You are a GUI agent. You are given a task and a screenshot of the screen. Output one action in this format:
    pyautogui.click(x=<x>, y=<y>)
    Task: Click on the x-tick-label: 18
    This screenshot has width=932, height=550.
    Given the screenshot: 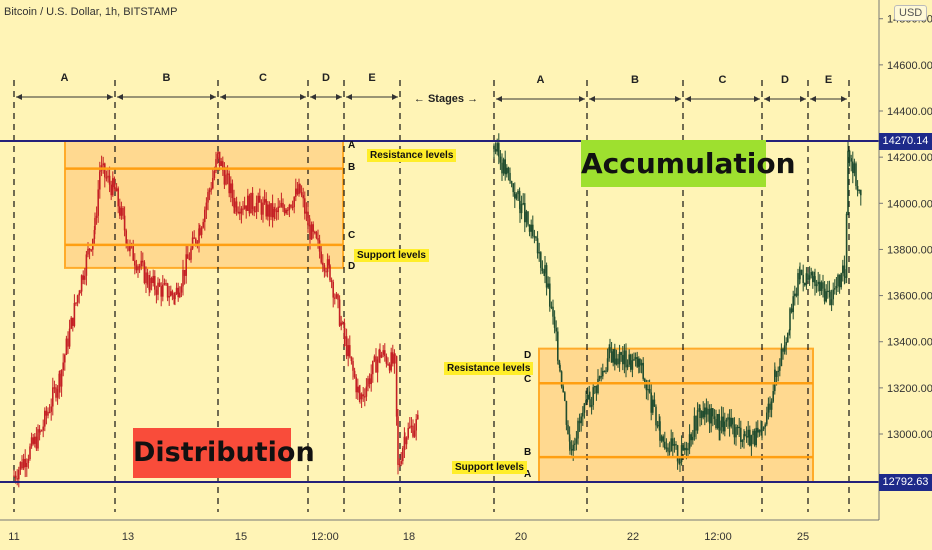 What is the action you would take?
    pyautogui.click(x=409, y=537)
    